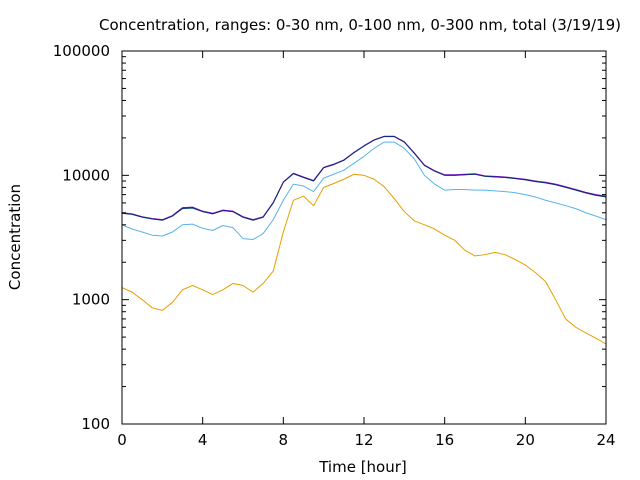 The height and width of the screenshot is (480, 640). What do you see at coordinates (81, 51) in the screenshot?
I see `y-tick-label: 100000` at bounding box center [81, 51].